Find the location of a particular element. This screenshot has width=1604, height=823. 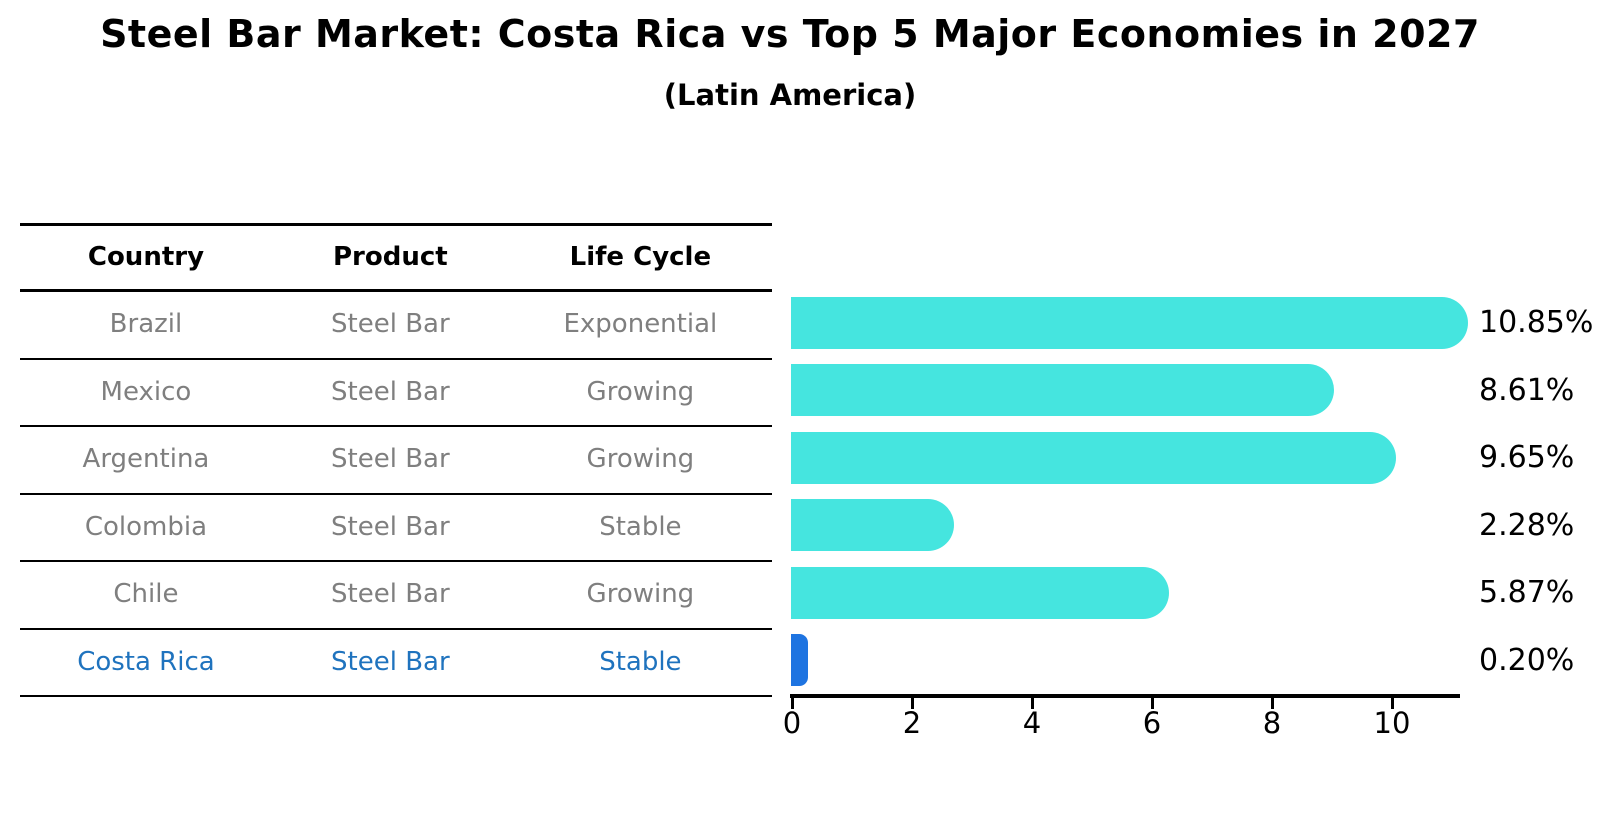

bar-chile is located at coordinates (980, 592).